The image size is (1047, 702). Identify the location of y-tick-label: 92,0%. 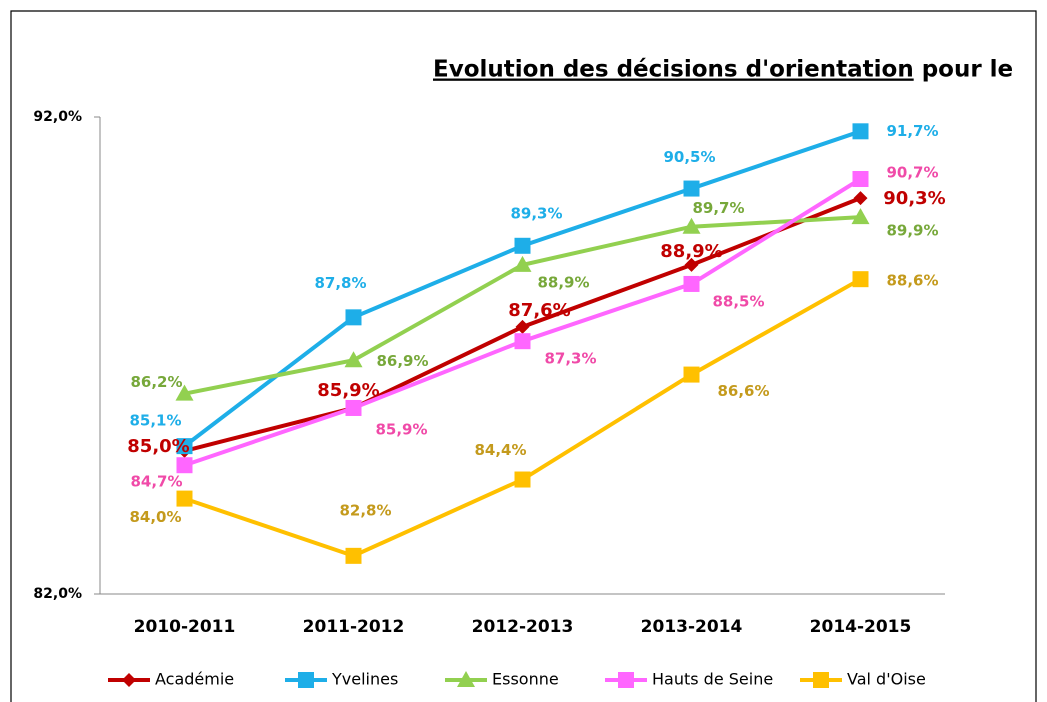
(57, 117).